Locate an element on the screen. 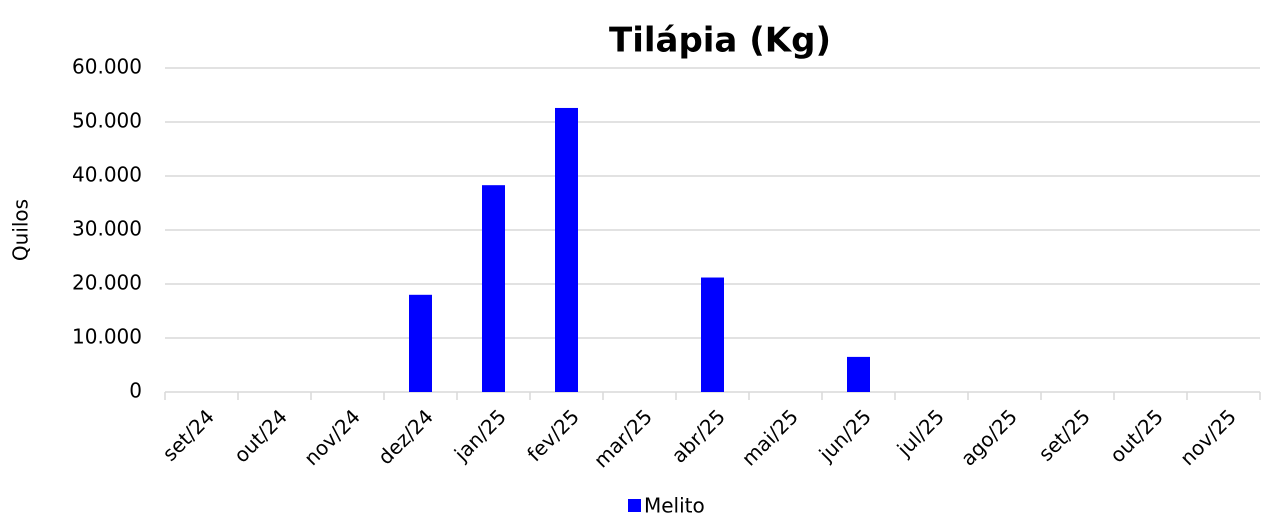  y-tick-label: 10.000 is located at coordinates (107, 337).